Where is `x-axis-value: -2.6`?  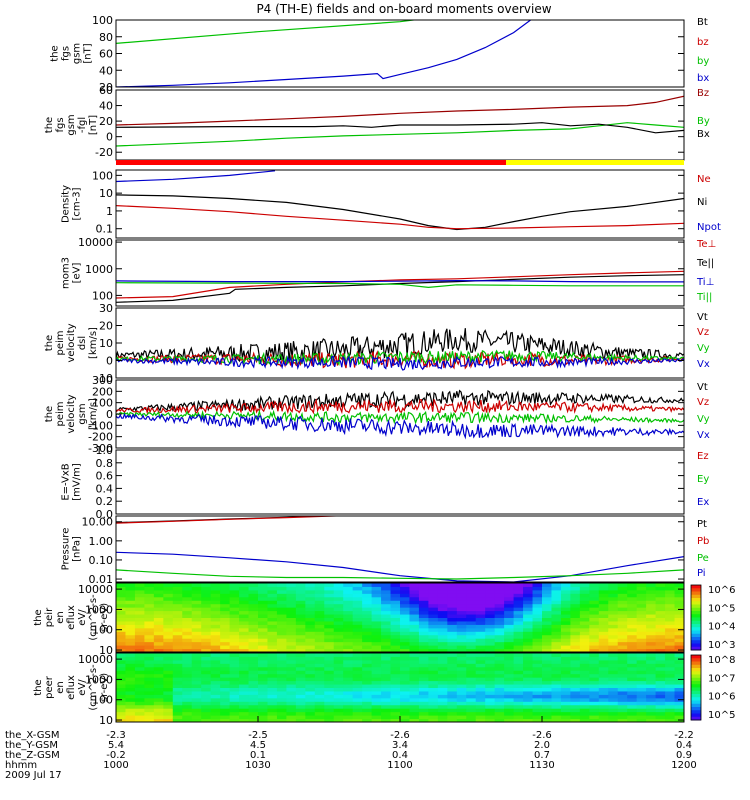 x-axis-value: -2.6 is located at coordinates (542, 735).